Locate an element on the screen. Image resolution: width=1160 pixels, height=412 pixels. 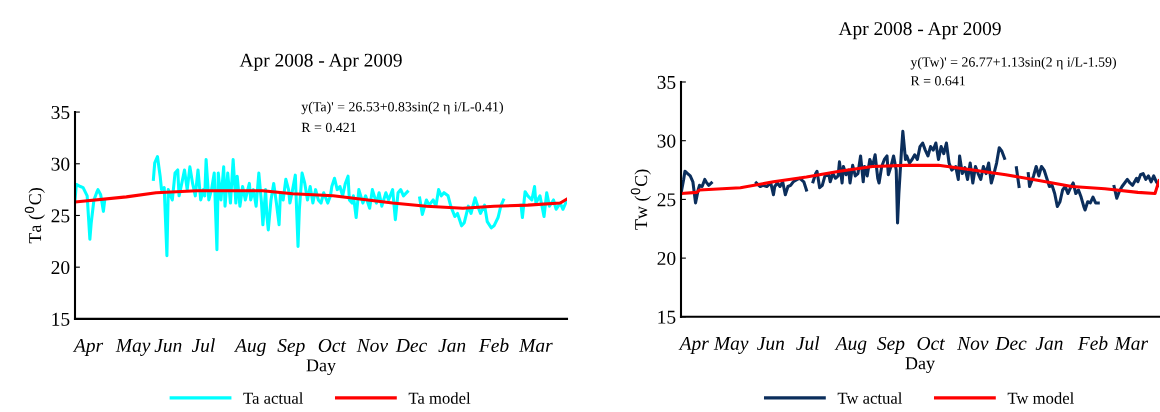
y-axis-title: Ta ($^{0}$C) is located at coordinates (34, 216).